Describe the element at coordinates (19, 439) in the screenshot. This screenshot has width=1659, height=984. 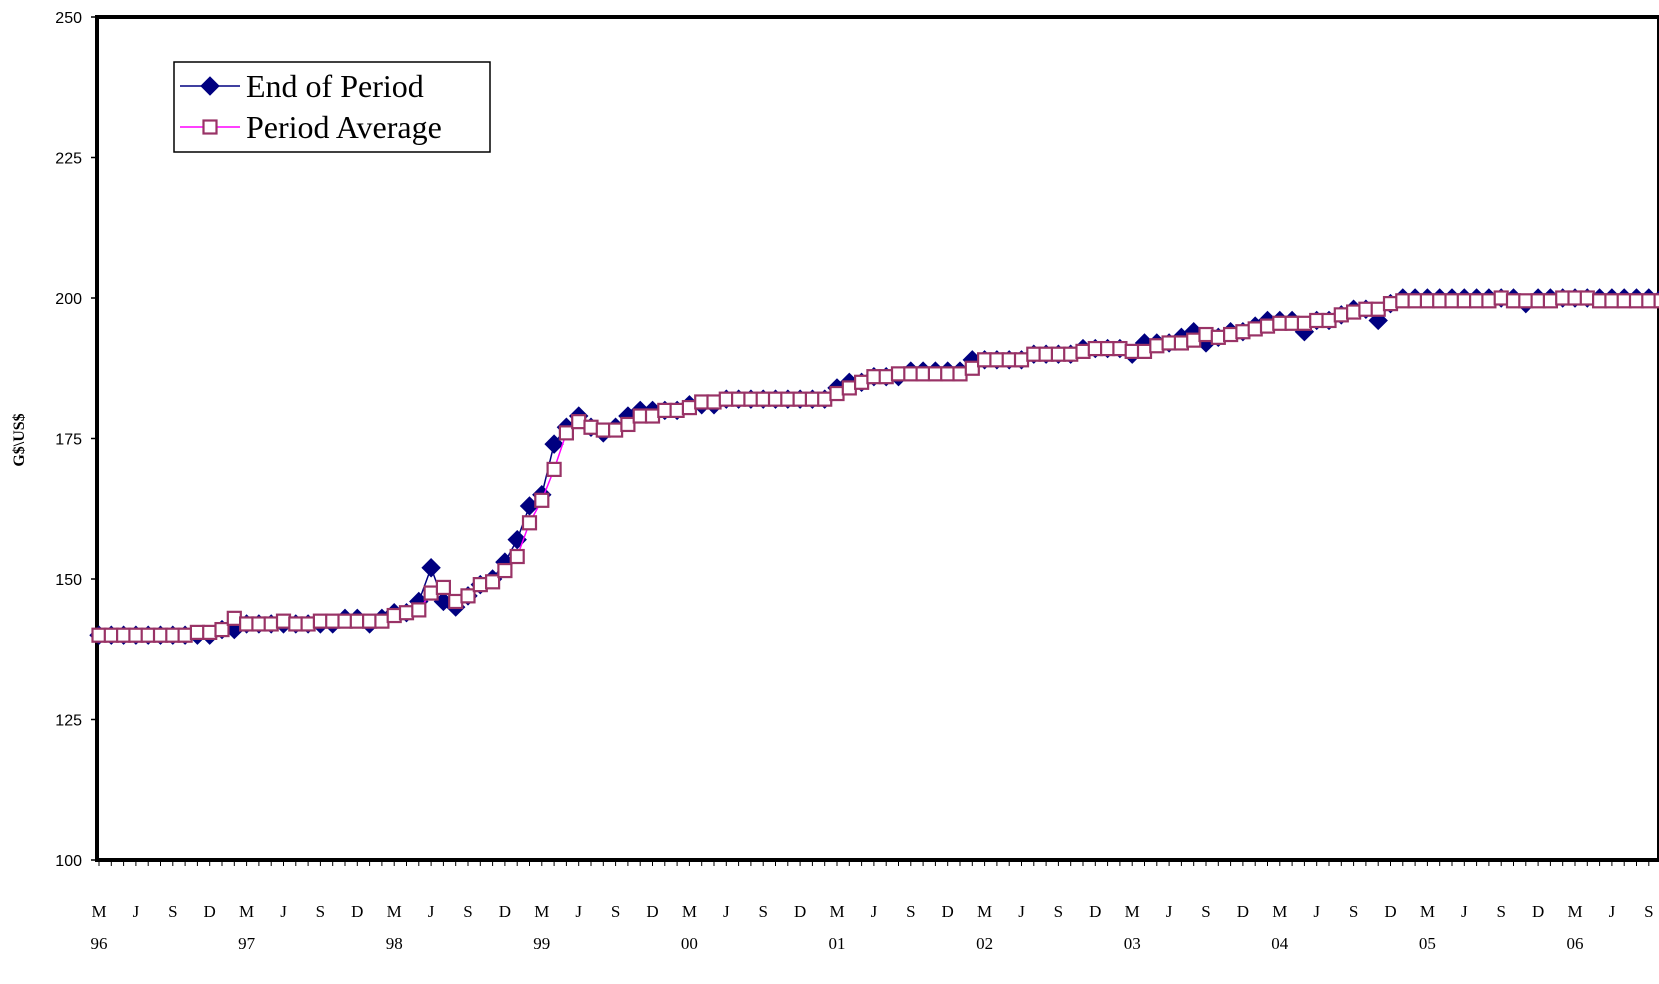
I see `y-axis-label: G$\US$` at that location.